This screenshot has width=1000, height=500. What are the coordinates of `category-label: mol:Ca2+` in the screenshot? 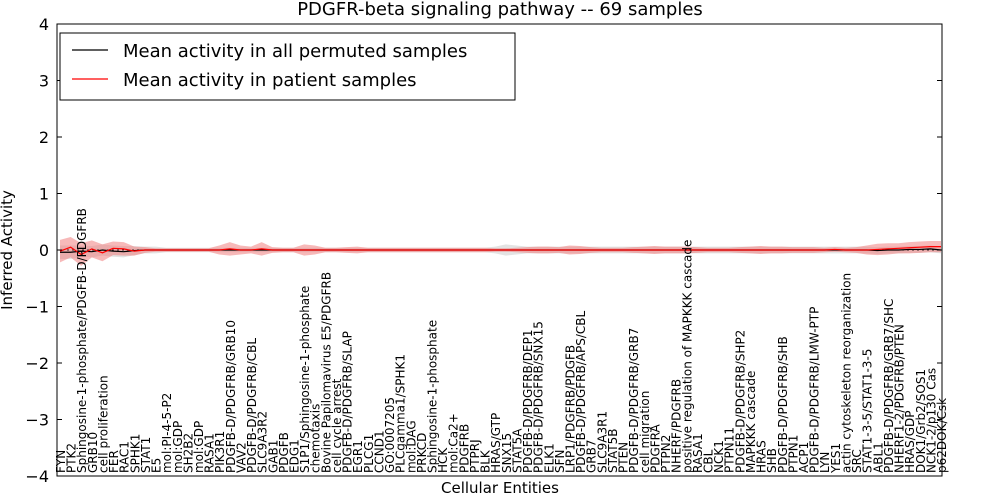 It's located at (454, 443).